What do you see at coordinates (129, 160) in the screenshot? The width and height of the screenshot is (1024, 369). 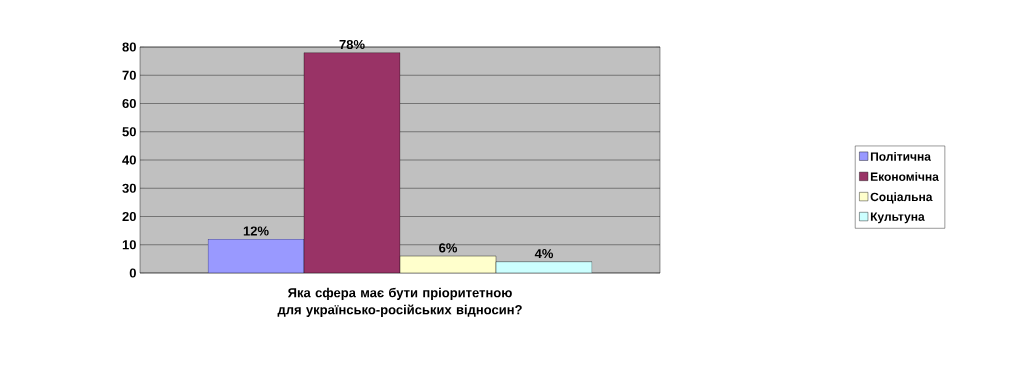 I see `y-tick-label: 40` at bounding box center [129, 160].